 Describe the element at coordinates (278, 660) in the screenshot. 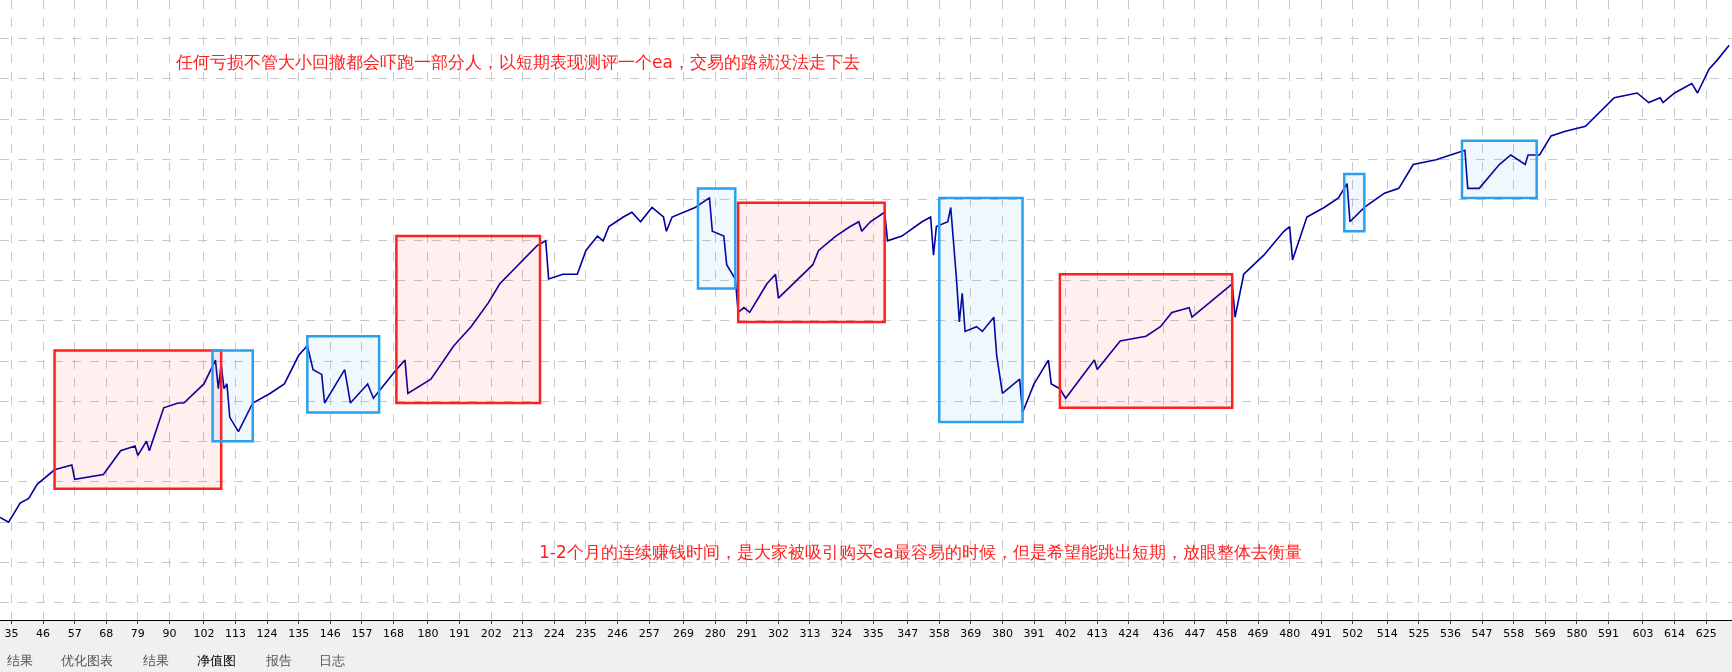

I see `text: 报告` at that location.